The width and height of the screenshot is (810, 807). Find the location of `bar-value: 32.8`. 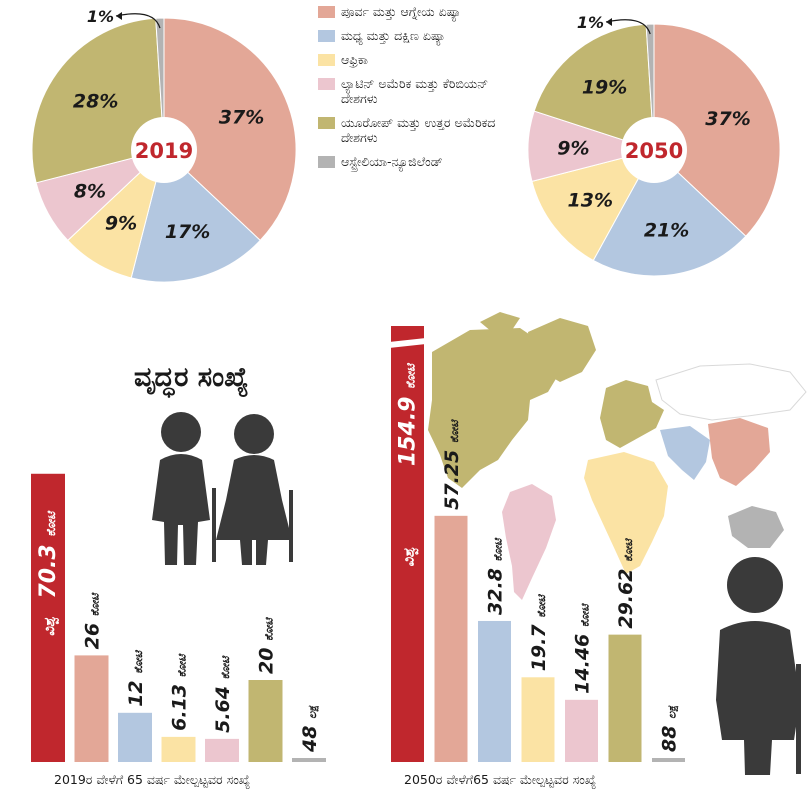

bar-value: 32.8 is located at coordinates (496, 588).